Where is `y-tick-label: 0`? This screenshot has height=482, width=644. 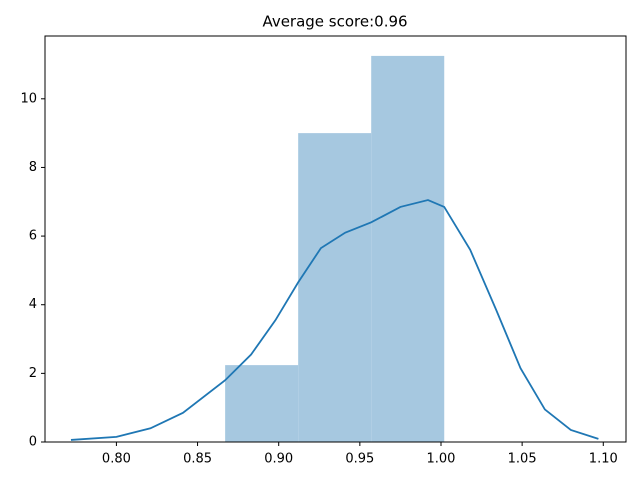
y-tick-label: 0 is located at coordinates (33, 442).